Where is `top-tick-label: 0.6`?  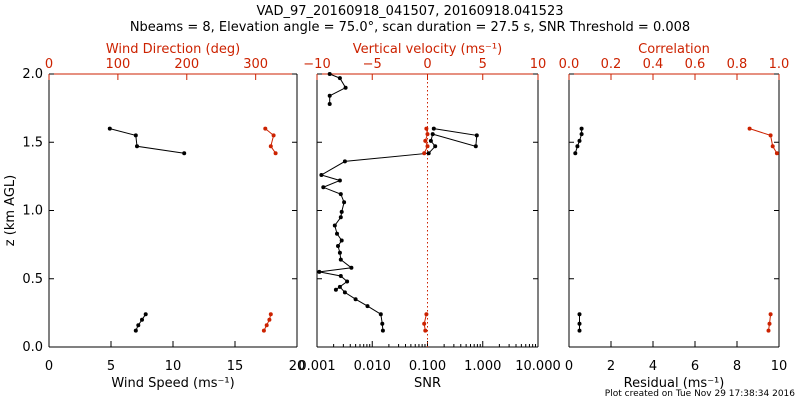 top-tick-label: 0.6 is located at coordinates (695, 64).